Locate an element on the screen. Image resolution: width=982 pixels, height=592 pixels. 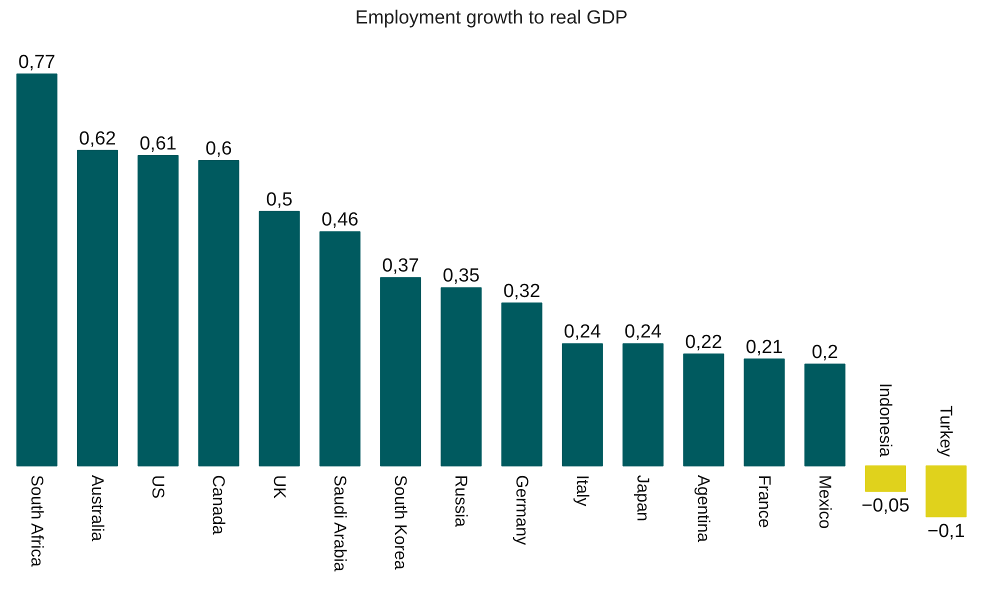
data-label: 0,61 is located at coordinates (158, 143).